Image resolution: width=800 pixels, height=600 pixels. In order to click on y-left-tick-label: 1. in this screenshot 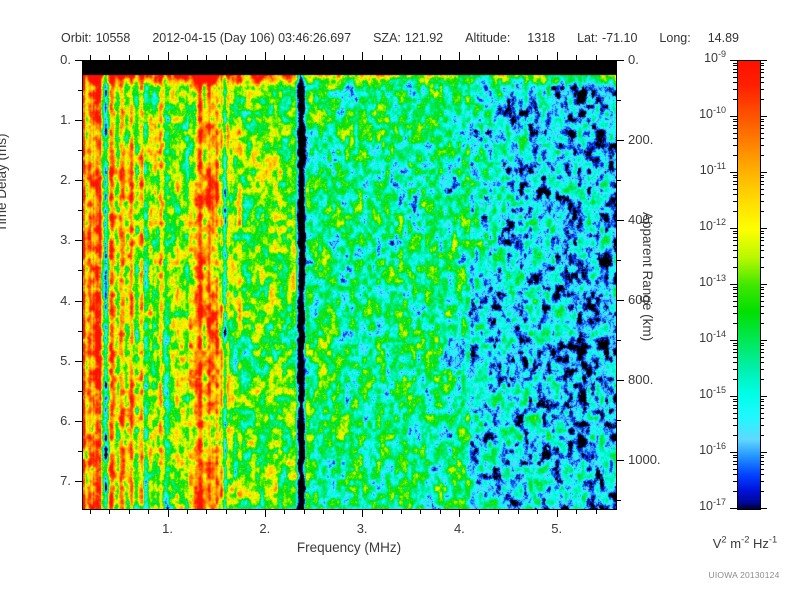, I will do `click(65, 120)`.